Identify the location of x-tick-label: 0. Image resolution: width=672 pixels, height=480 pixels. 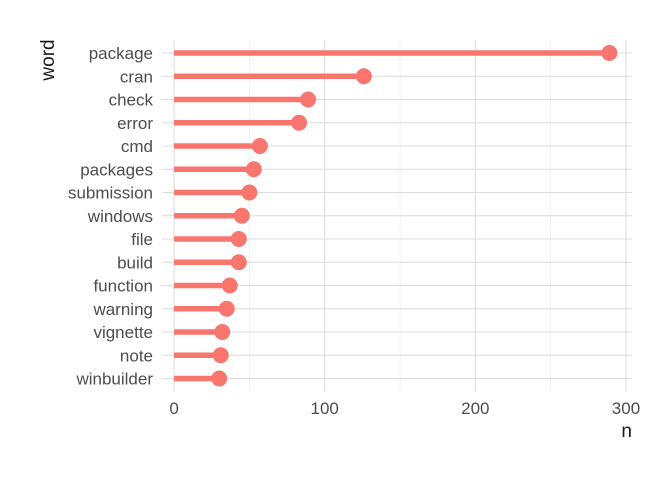
(173, 408).